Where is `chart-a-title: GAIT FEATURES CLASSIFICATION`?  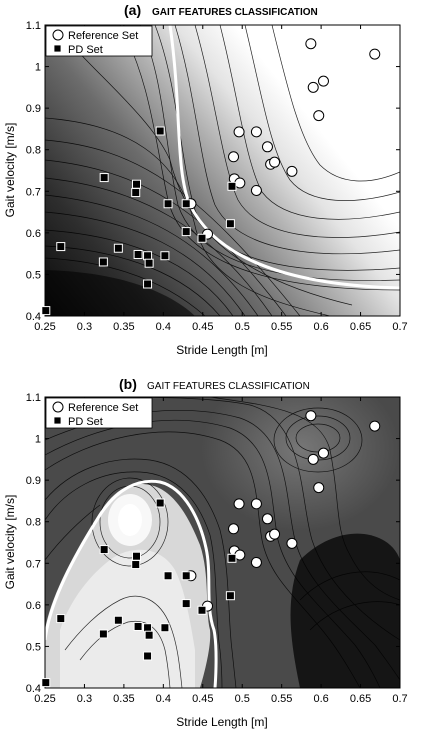
chart-a-title: GAIT FEATURES CLASSIFICATION is located at coordinates (235, 12).